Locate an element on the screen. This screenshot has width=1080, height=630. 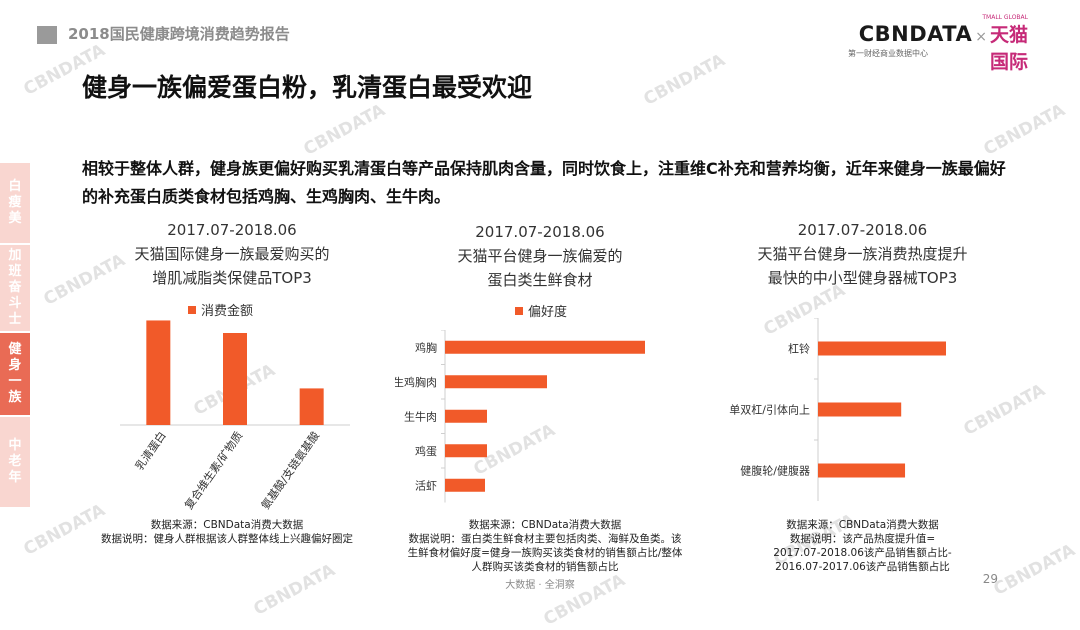
source-line: 2017.07-2018.06该产品销售额占比- is located at coordinates (862, 553).